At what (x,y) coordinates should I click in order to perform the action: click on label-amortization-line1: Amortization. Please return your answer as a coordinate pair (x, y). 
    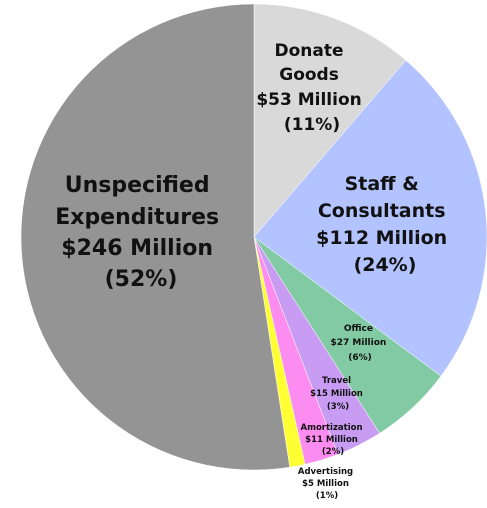
    Looking at the image, I should click on (332, 428).